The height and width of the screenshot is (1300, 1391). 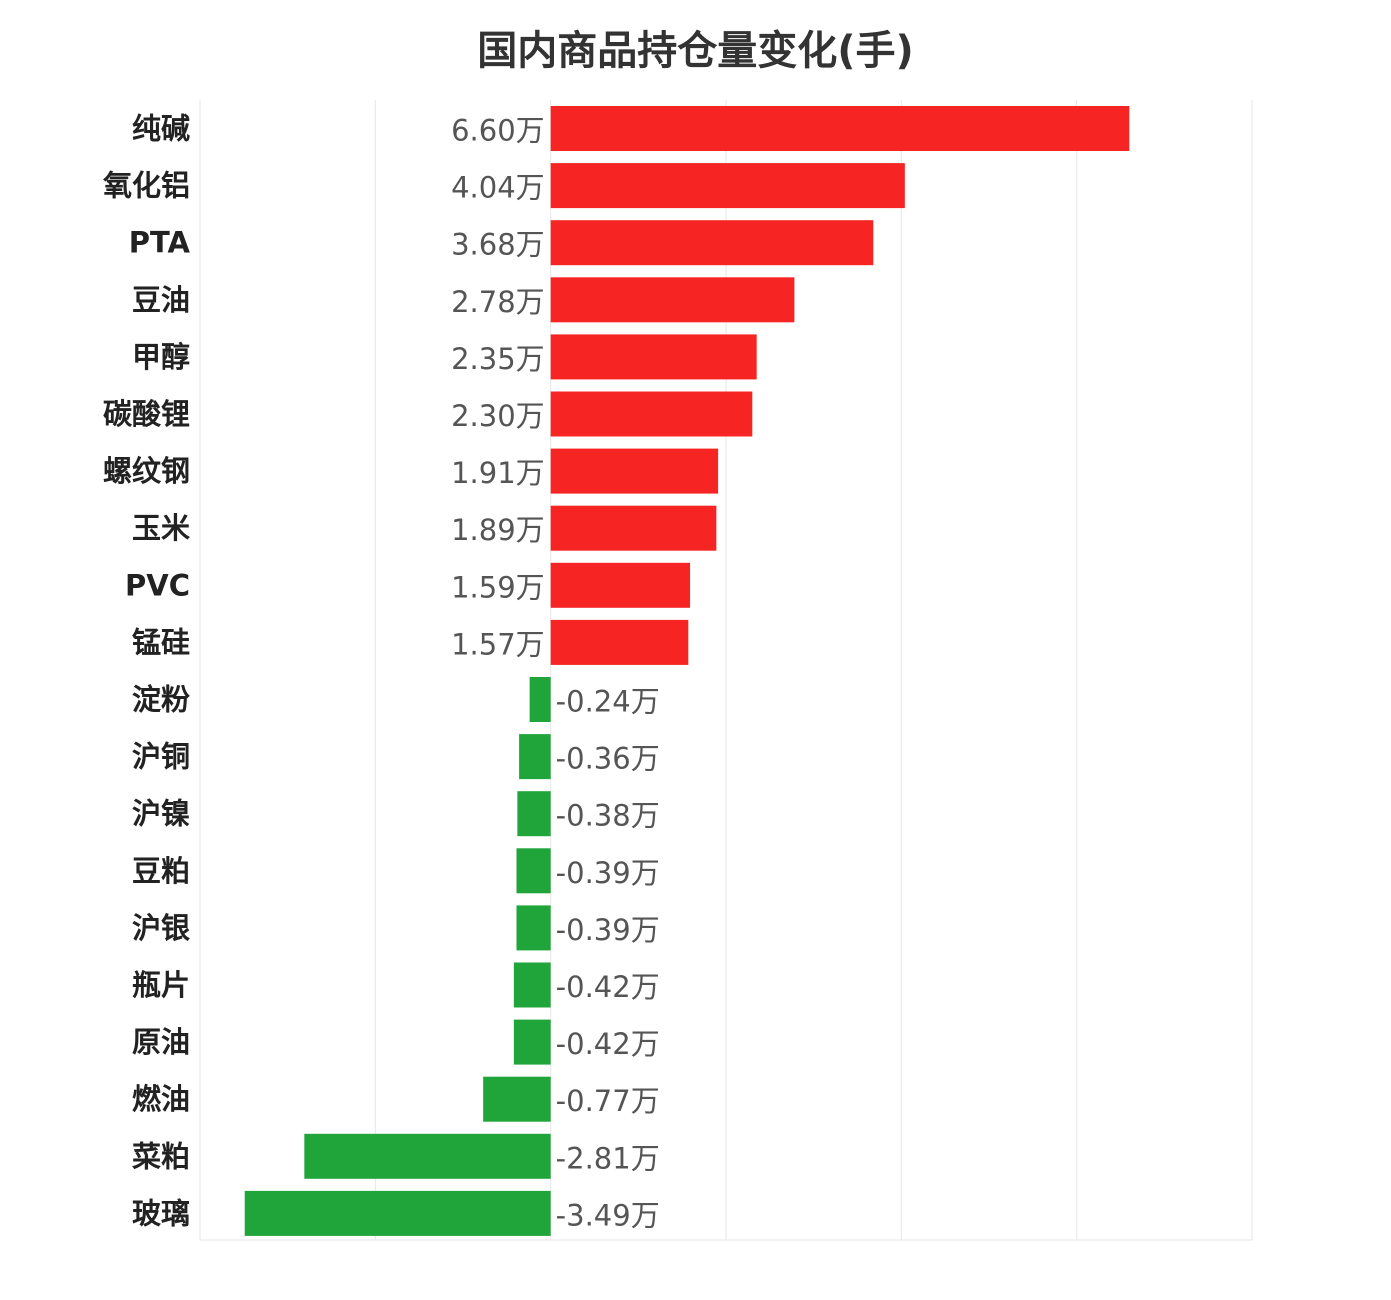 I want to click on value-label: 4.04万, so click(x=498, y=188).